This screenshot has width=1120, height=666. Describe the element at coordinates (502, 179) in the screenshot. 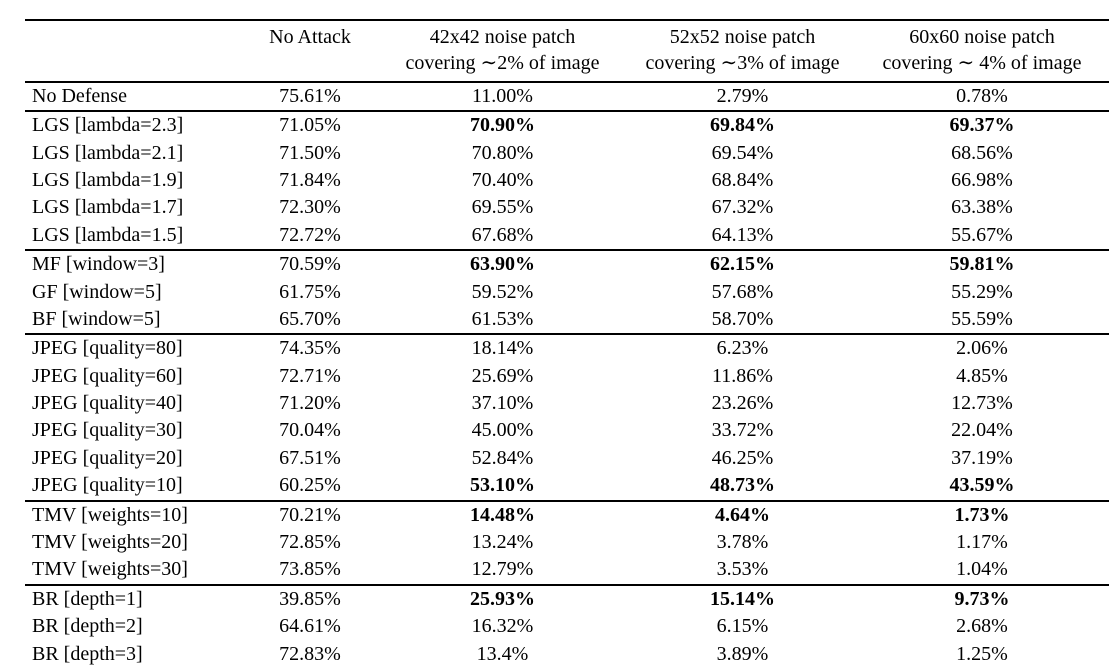

I see `value-cell: 70.40%` at that location.